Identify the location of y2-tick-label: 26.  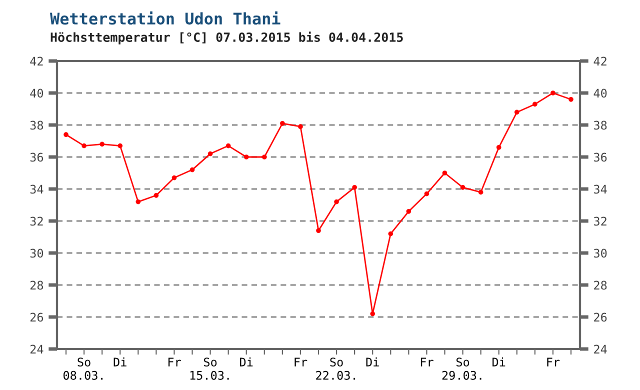
(600, 317).